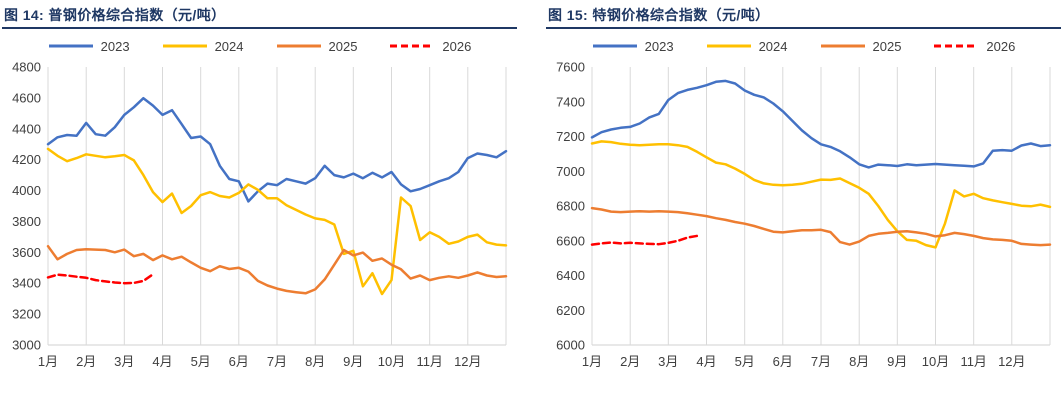 Image resolution: width=1061 pixels, height=401 pixels. I want to click on y-tick-label: 7000, so click(570, 171).